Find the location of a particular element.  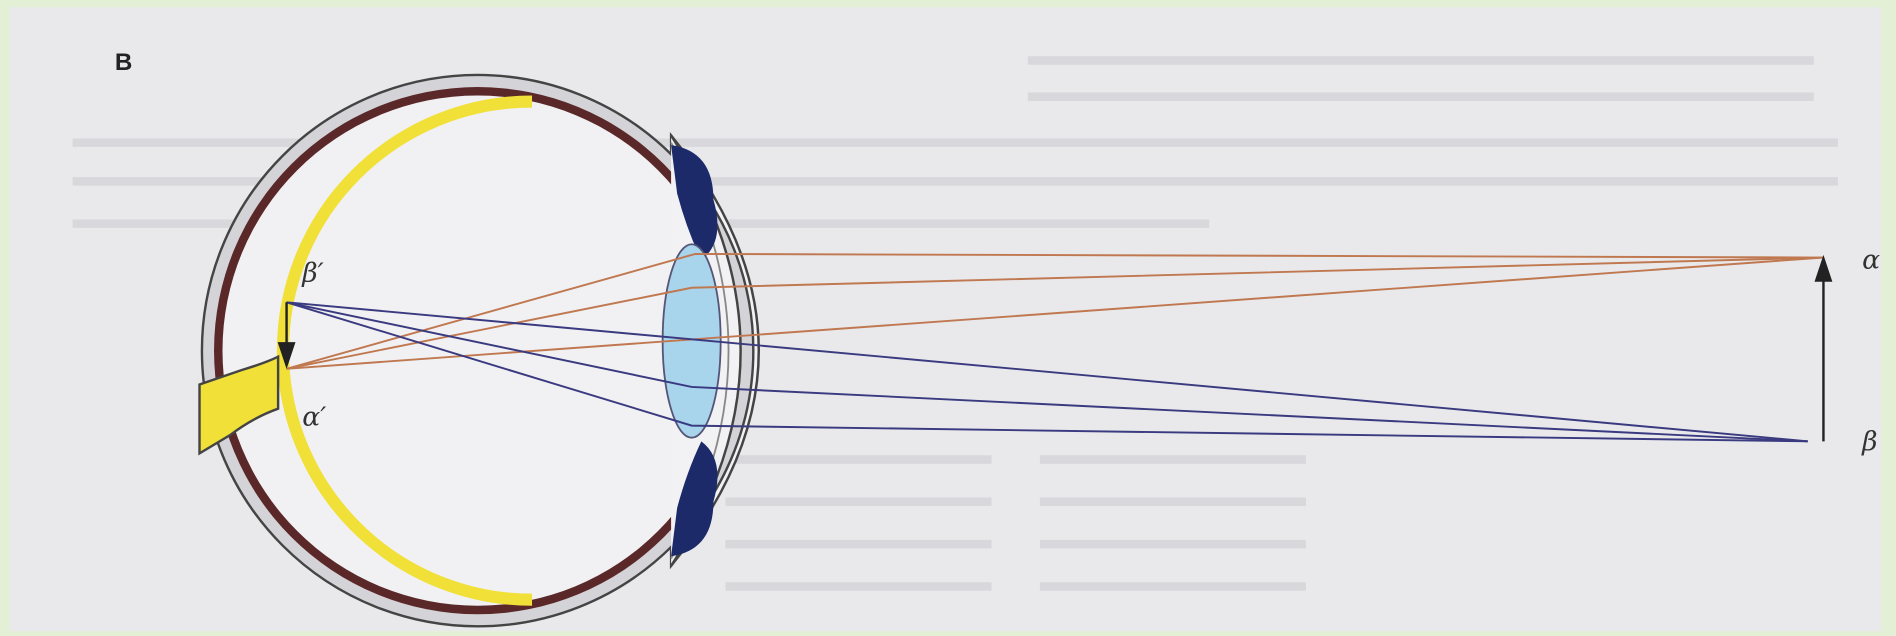

ray is located at coordinates (1055, 313).